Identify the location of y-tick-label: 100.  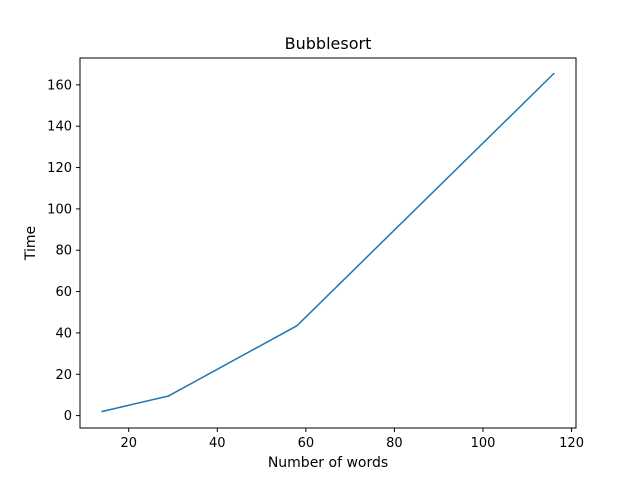
(59, 209).